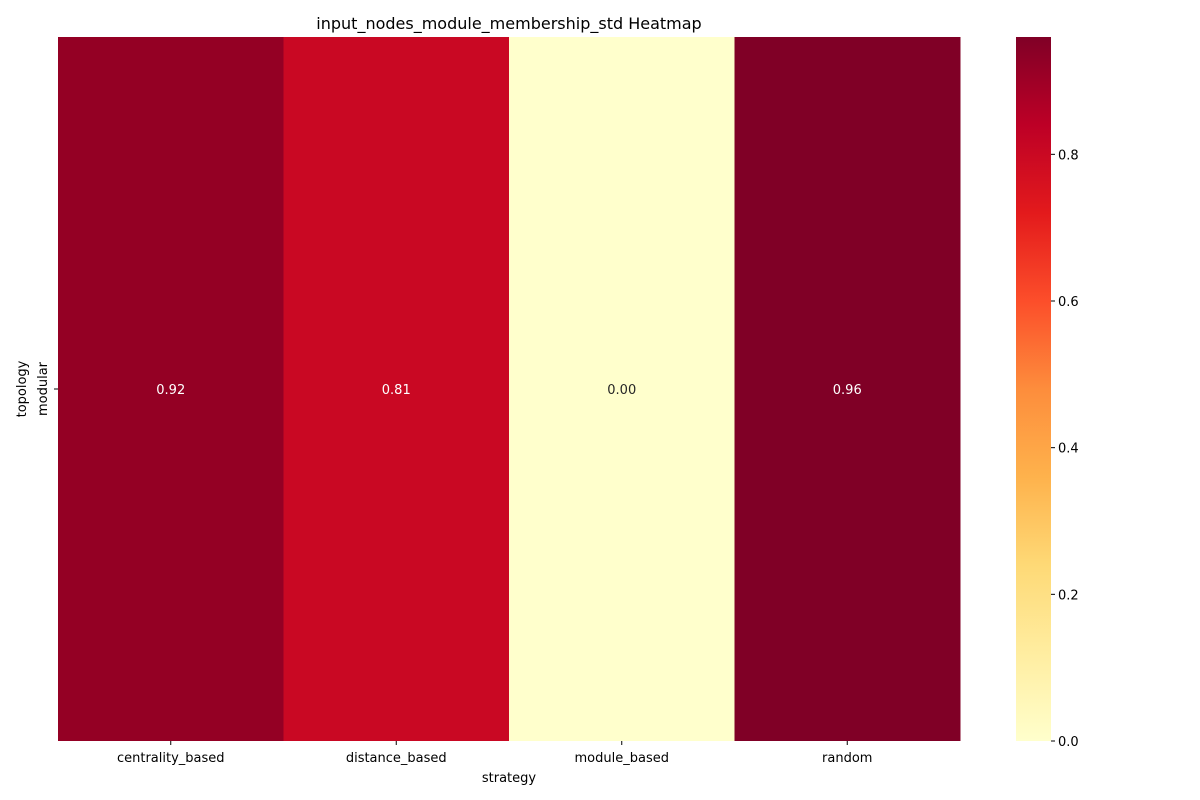 The height and width of the screenshot is (800, 1200). Describe the element at coordinates (396, 758) in the screenshot. I see `x-tick-label: distance_based` at that location.